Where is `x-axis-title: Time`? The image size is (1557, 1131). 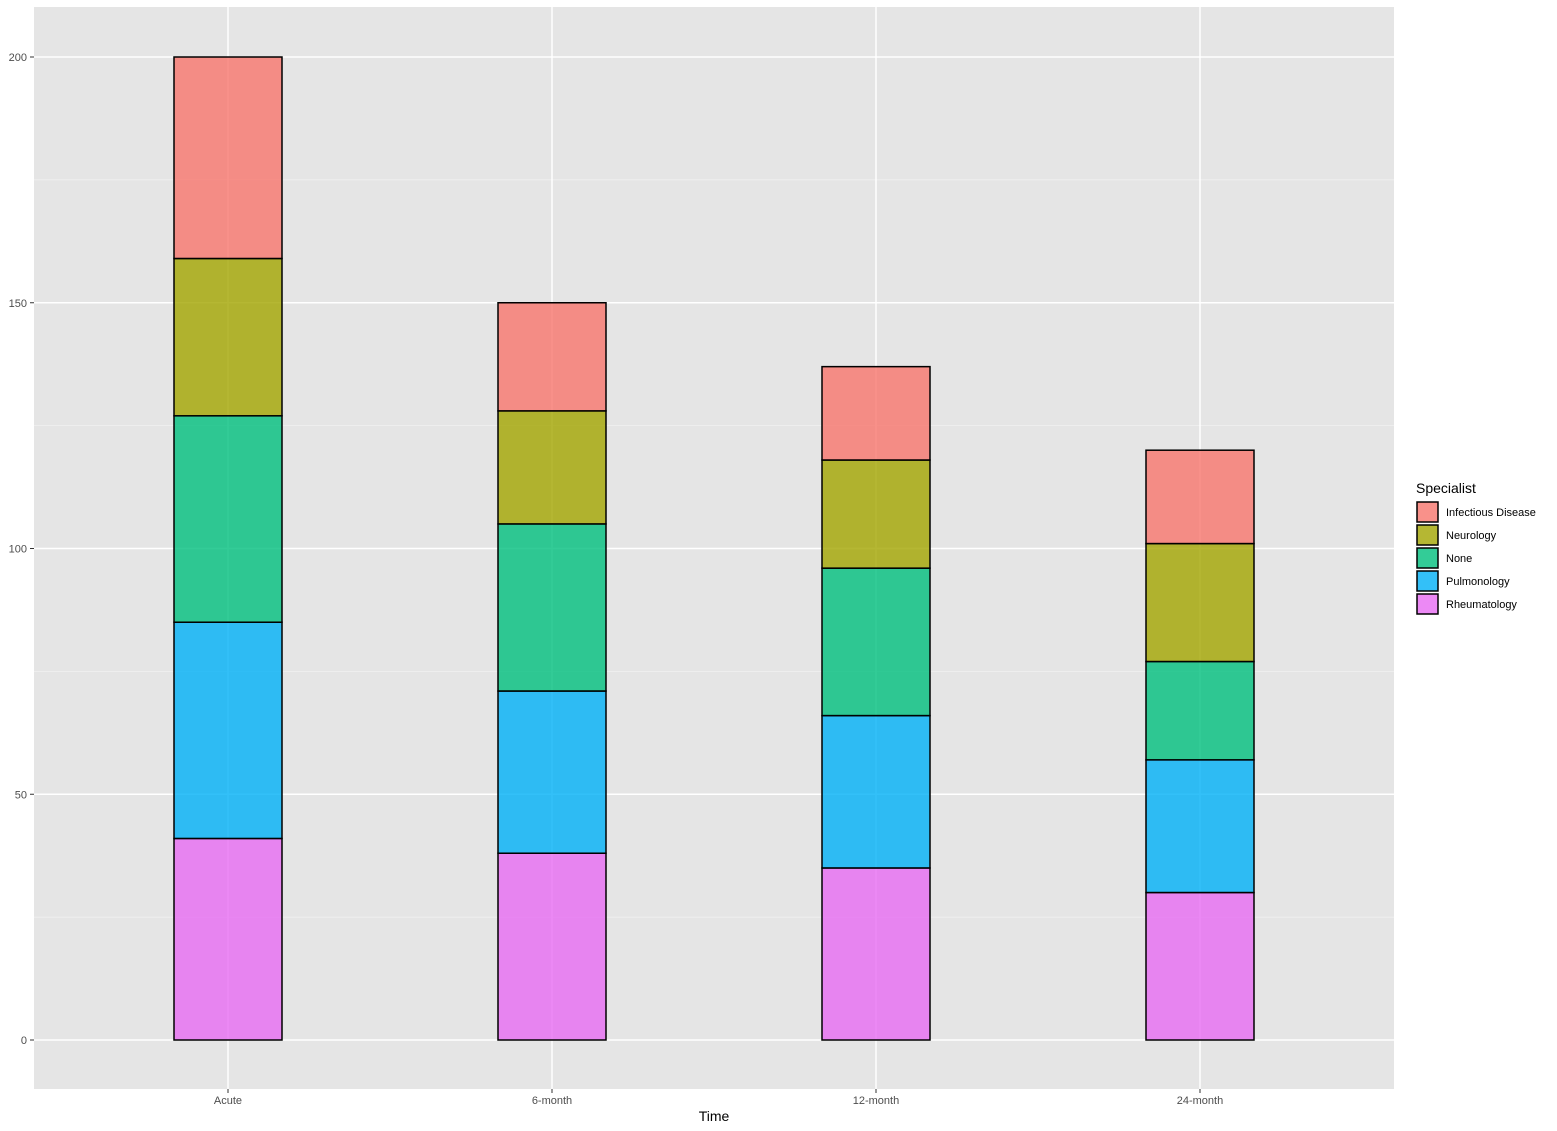
x-axis-title: Time is located at coordinates (714, 1116).